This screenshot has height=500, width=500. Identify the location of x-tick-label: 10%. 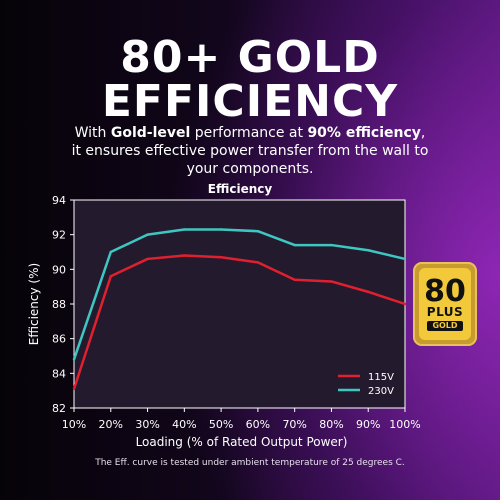
(74, 424).